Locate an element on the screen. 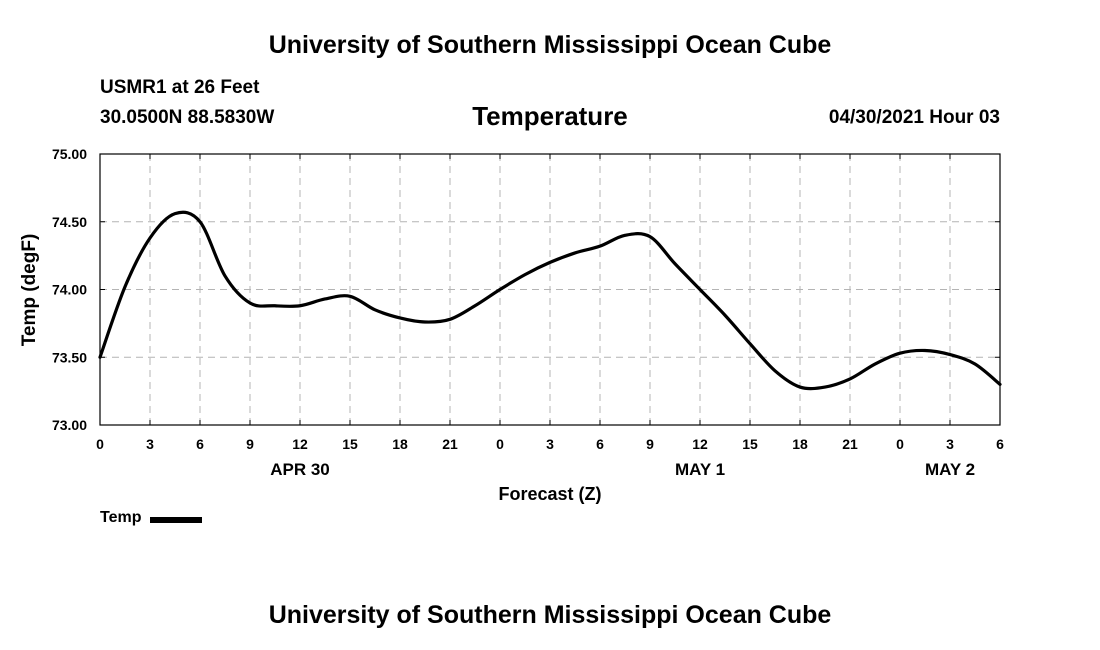  station-name: USMR1 at 26 Feet is located at coordinates (180, 87).